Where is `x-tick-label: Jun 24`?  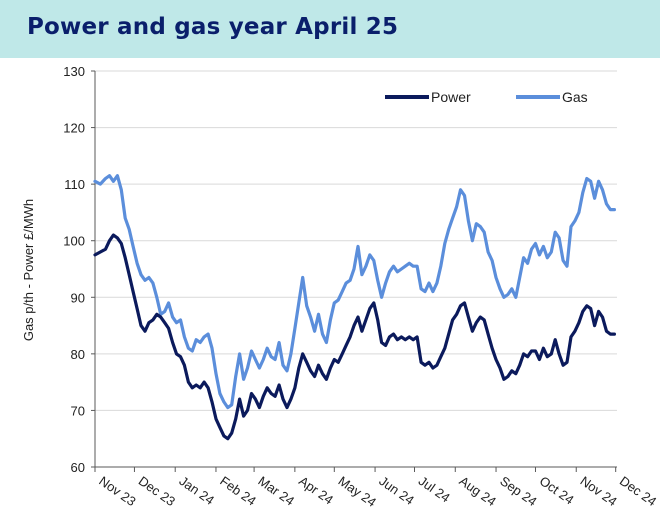
x-tick-label: Jun 24 is located at coordinates (396, 490).